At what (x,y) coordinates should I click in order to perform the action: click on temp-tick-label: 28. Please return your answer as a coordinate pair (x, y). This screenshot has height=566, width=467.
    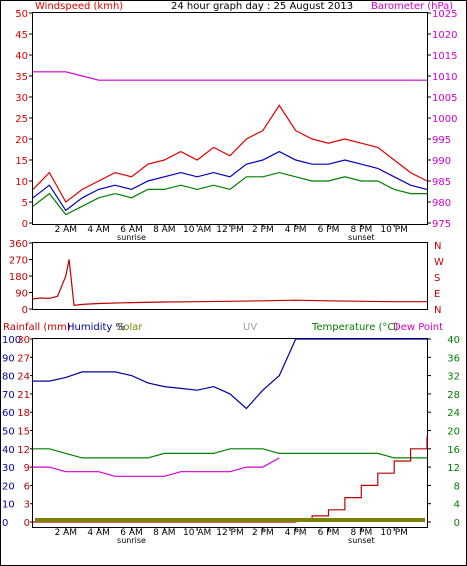
    Looking at the image, I should click on (453, 395).